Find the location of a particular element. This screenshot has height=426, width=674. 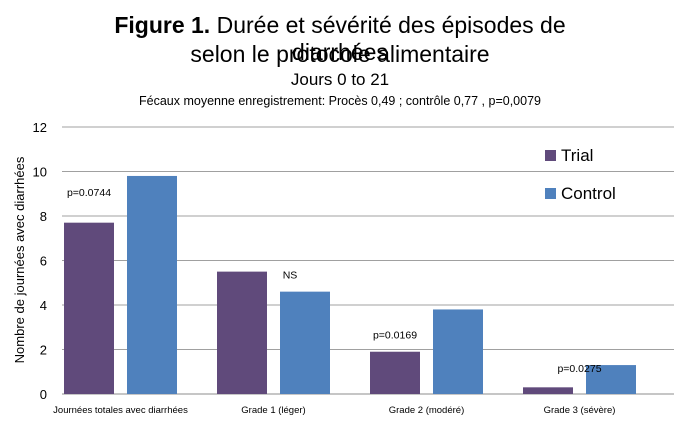

legend-label-control: Control is located at coordinates (588, 193).